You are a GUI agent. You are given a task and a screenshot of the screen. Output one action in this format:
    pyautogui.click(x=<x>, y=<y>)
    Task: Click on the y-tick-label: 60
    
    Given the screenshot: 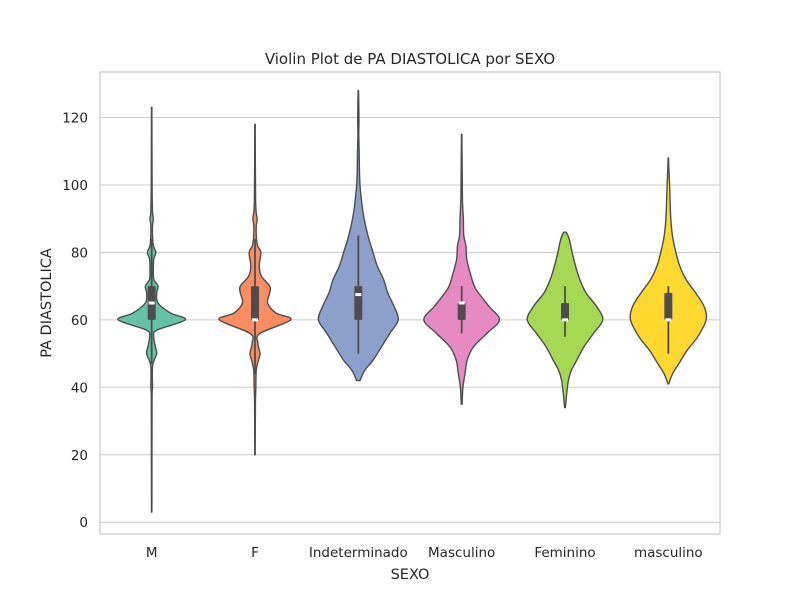 What is the action you would take?
    pyautogui.click(x=79, y=321)
    